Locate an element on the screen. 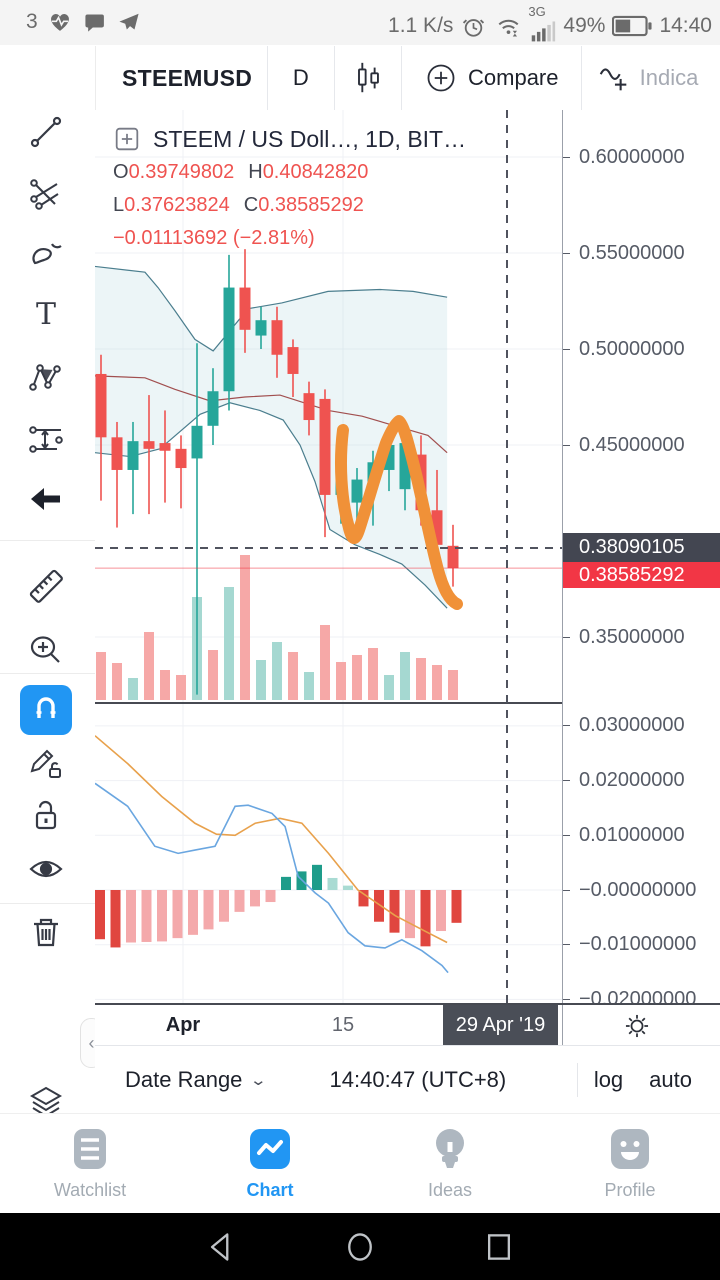  alarm-icon is located at coordinates (473, 26).